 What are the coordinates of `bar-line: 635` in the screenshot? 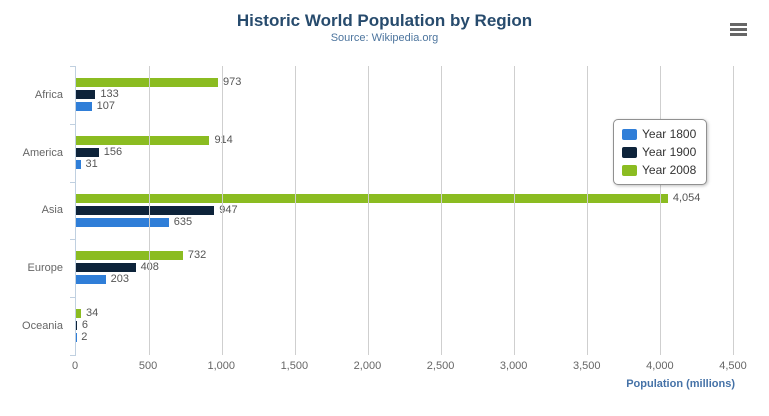 It's located at (404, 221).